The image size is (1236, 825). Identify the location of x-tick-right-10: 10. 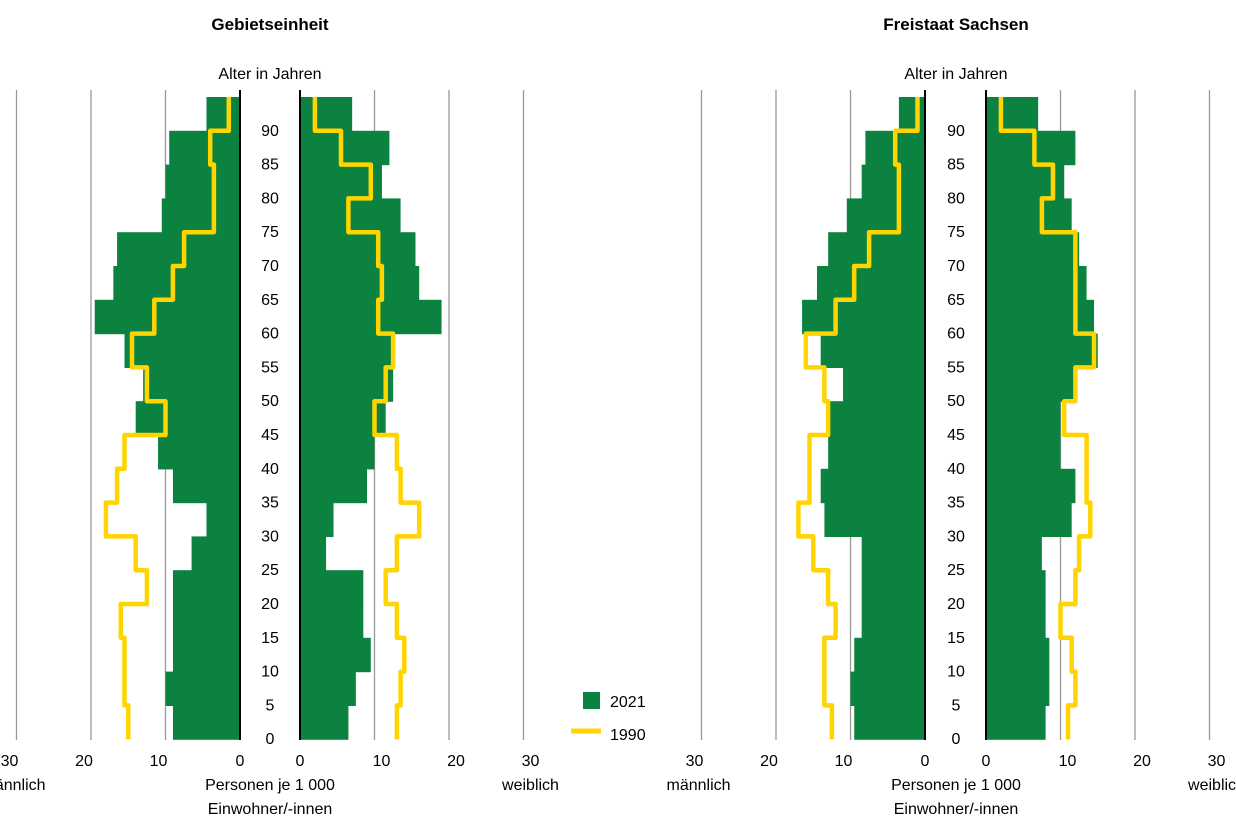
(1068, 761).